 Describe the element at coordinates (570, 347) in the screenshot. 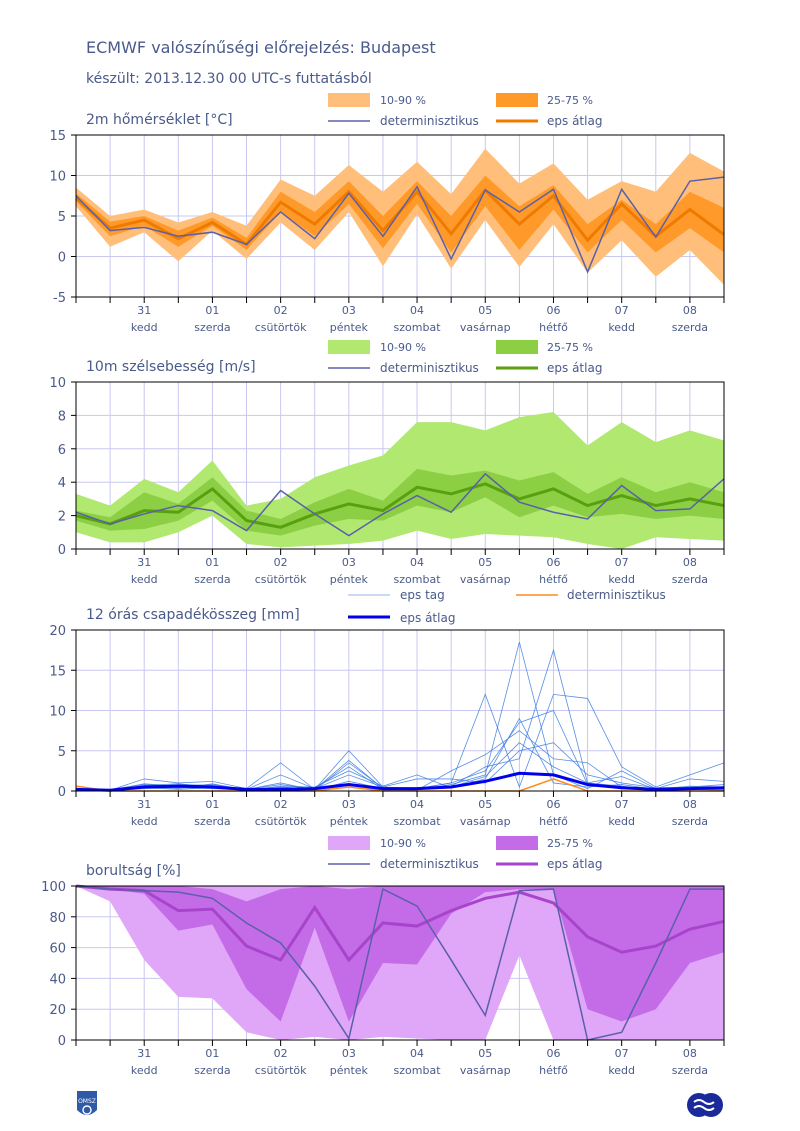

I see `legend-label: 25-75 %` at that location.